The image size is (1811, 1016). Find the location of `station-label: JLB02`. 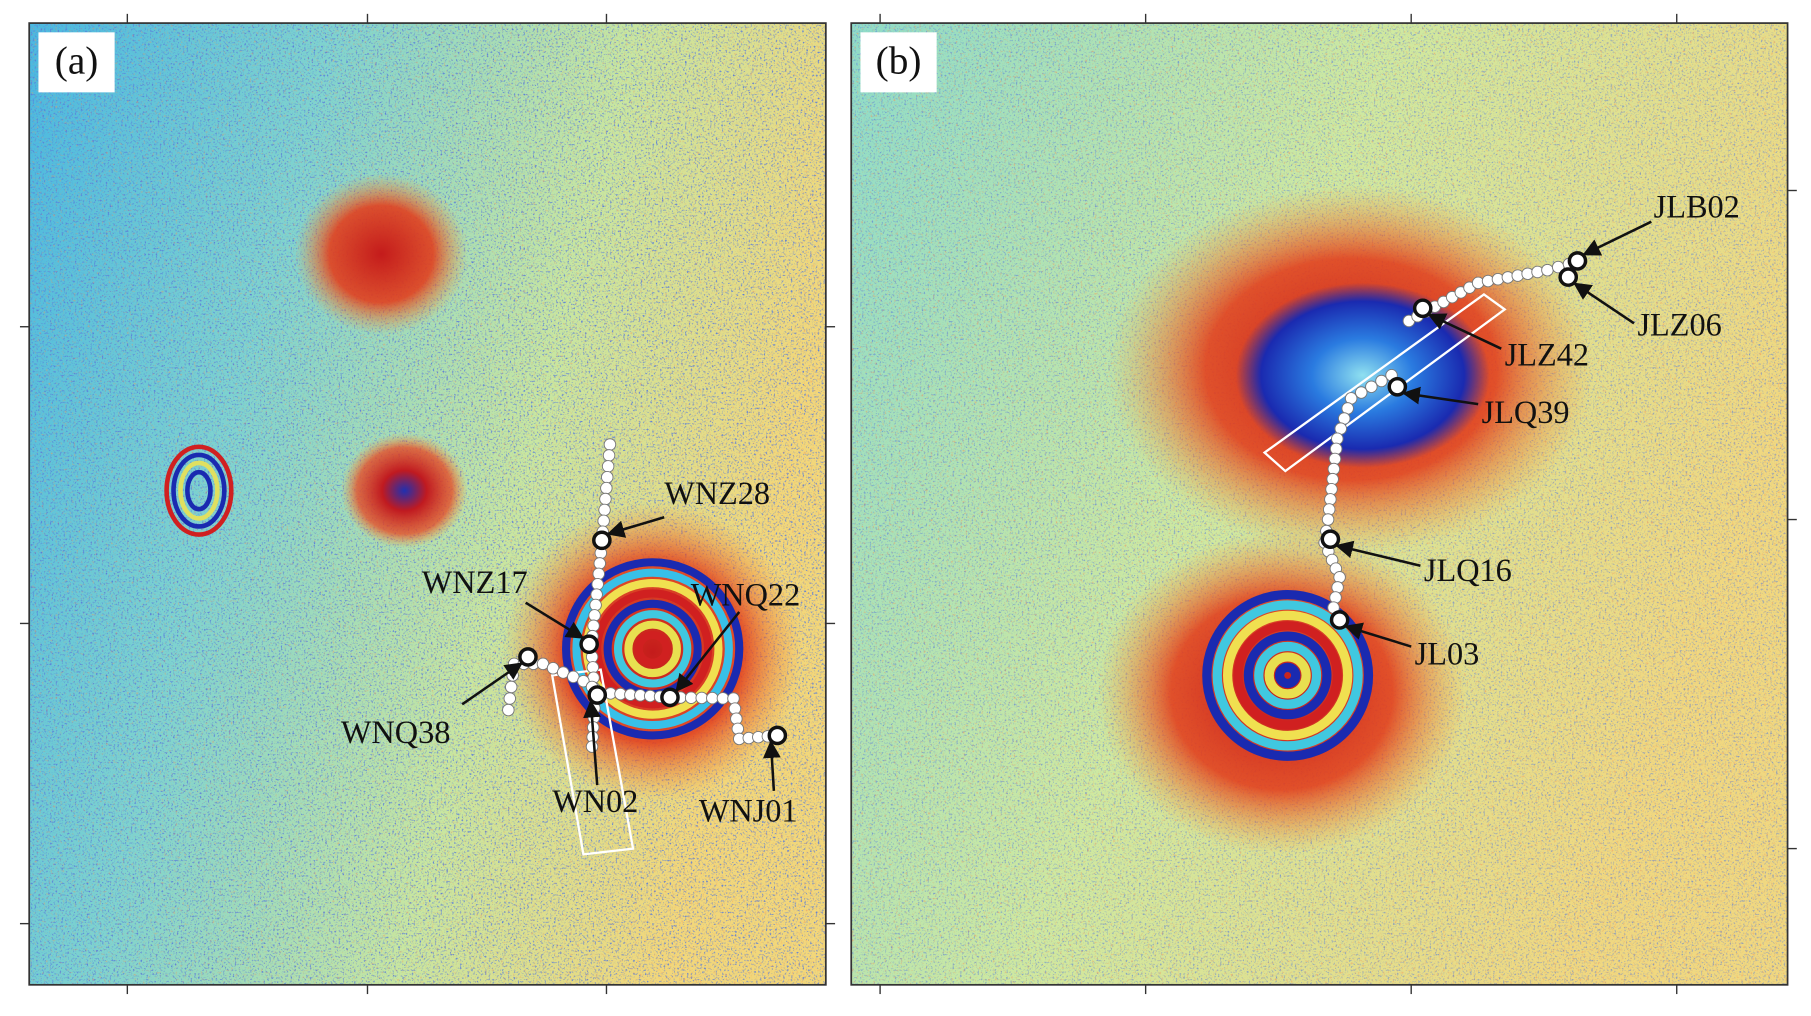

station-label: JLB02 is located at coordinates (1697, 207).